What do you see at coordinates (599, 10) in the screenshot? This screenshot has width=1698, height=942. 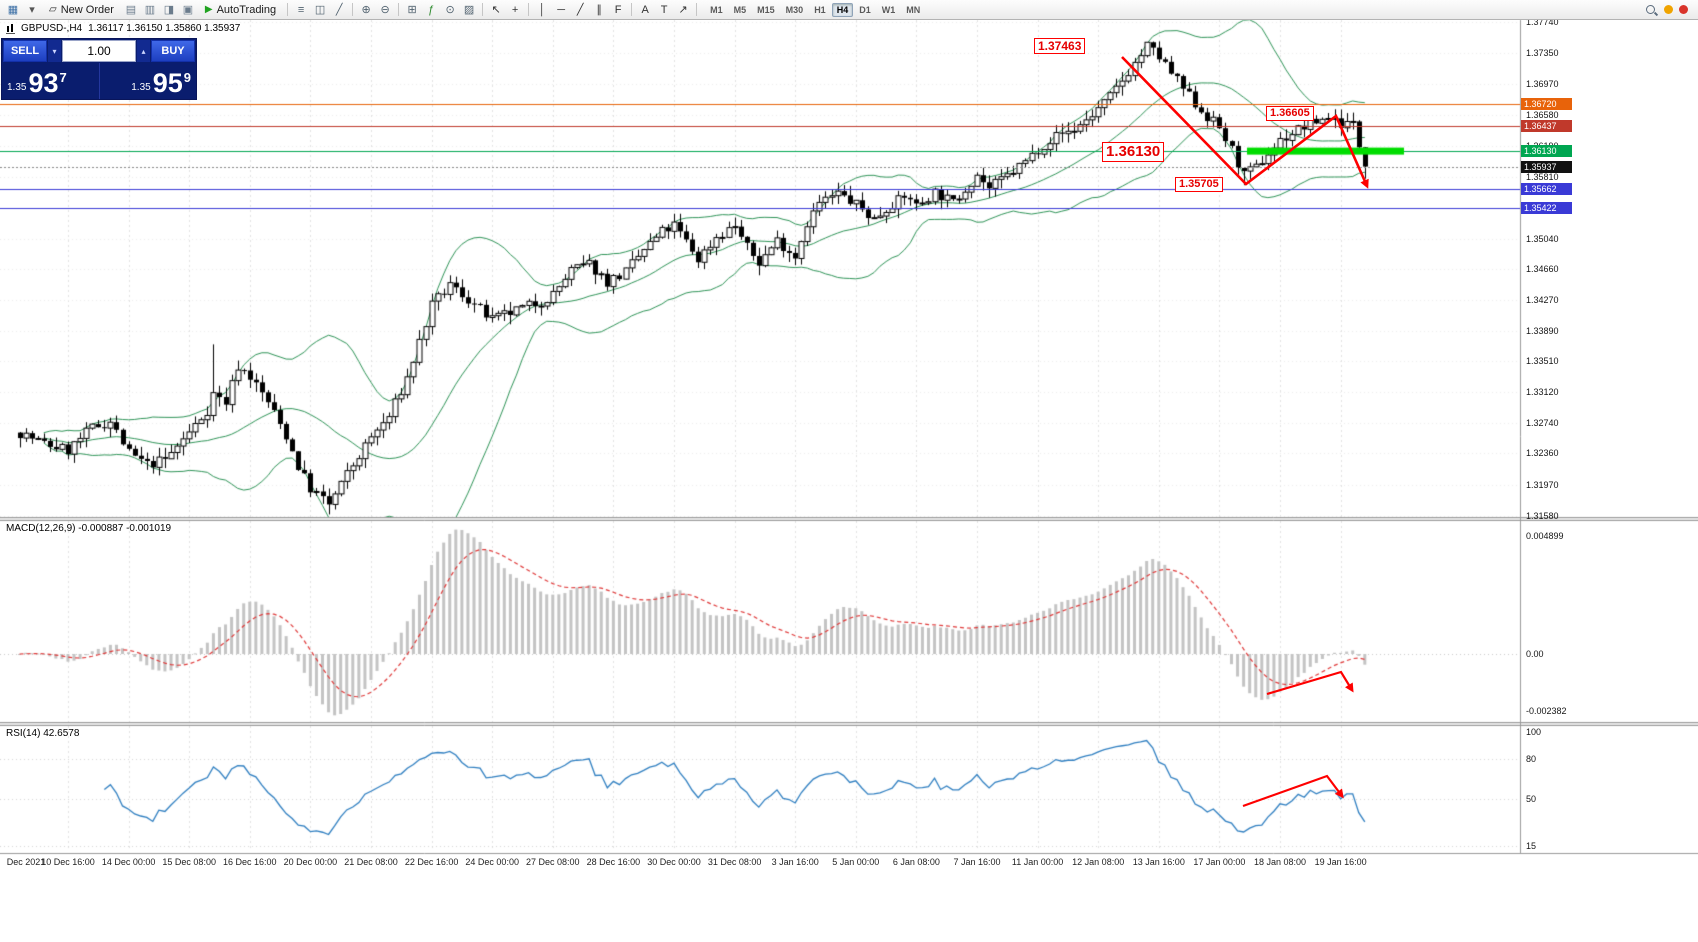 I see `channel-icon: ∥` at bounding box center [599, 10].